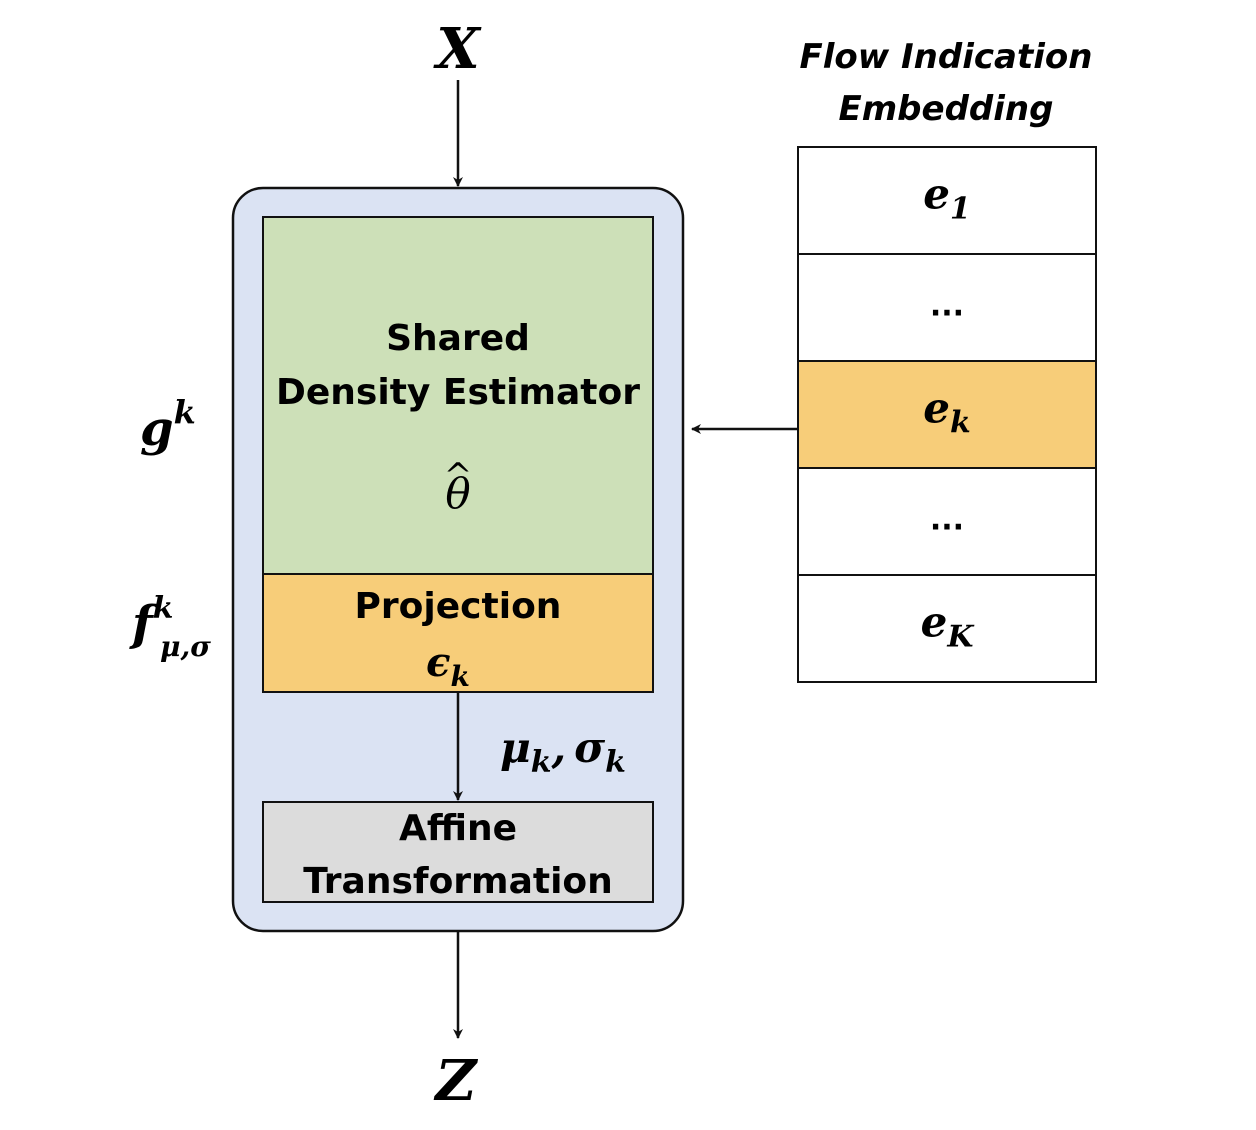 This screenshot has height=1130, width=1256. What do you see at coordinates (559, 747) in the screenshot?
I see `output-sep: ,` at bounding box center [559, 747].